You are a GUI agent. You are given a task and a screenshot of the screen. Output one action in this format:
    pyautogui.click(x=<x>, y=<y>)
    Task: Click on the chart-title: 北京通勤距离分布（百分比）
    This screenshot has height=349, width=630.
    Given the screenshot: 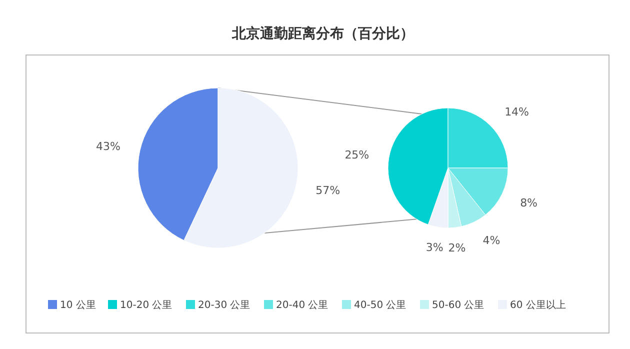 What is the action you would take?
    pyautogui.click(x=322, y=33)
    